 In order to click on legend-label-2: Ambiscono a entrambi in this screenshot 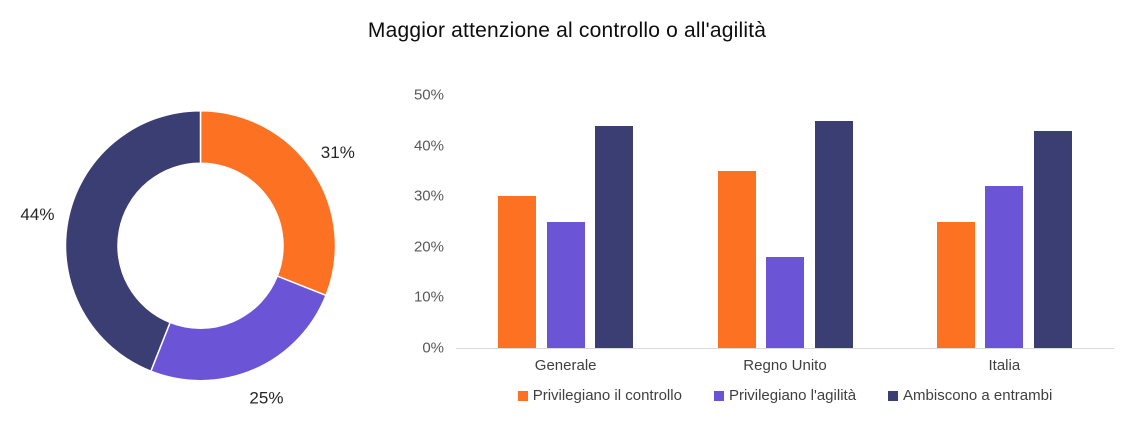, I will do `click(978, 395)`.